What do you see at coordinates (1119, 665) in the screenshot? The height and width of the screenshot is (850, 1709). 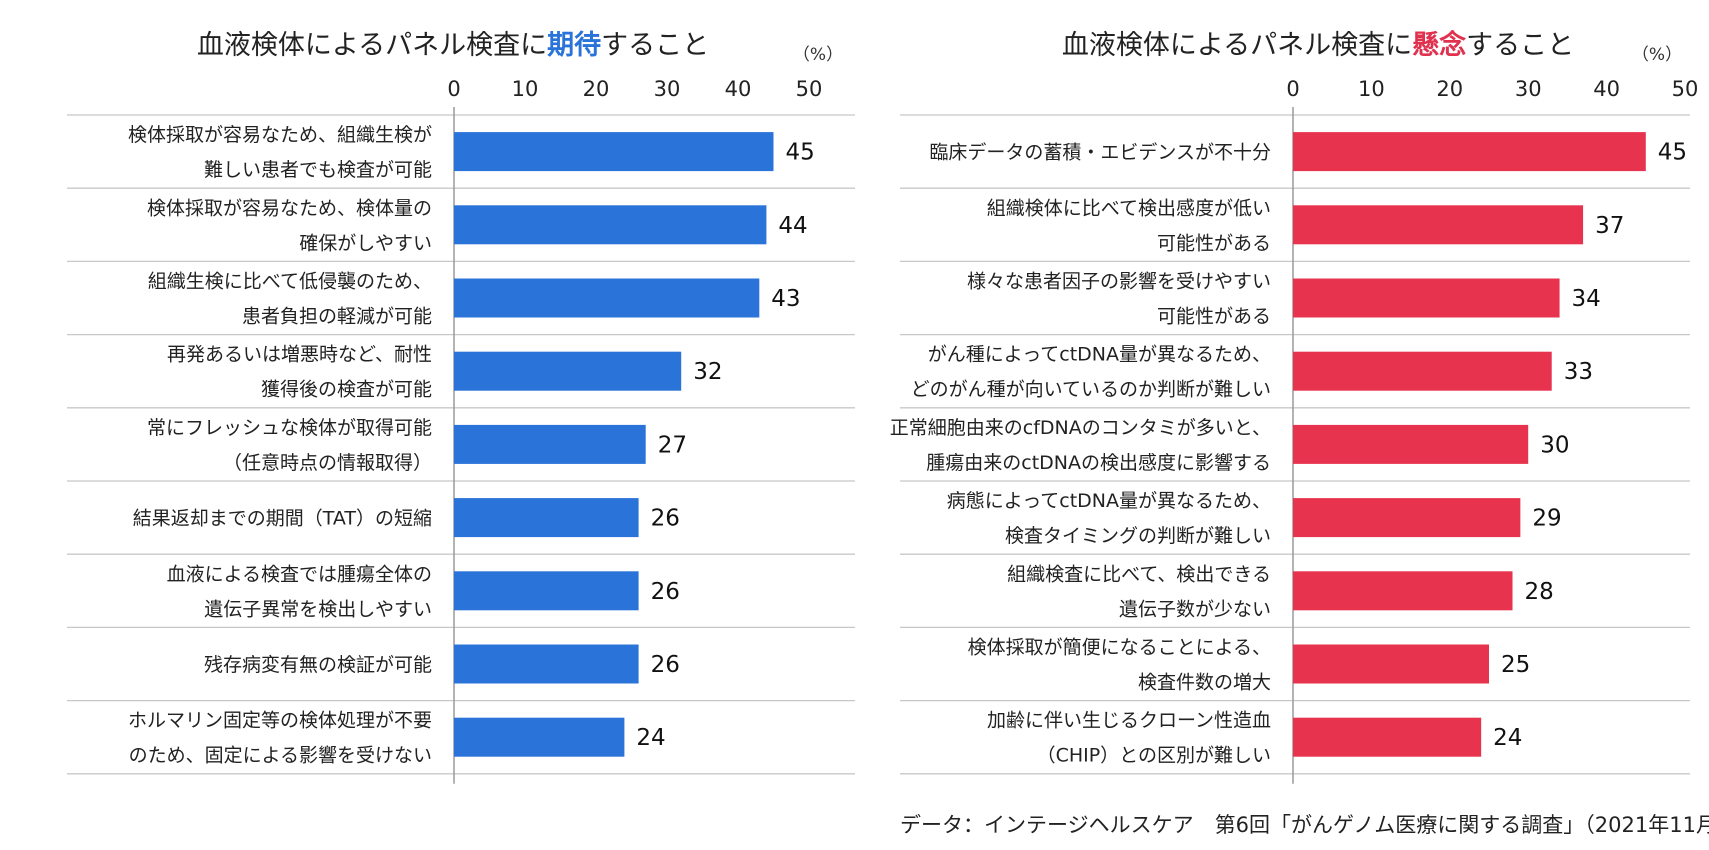 I see `category-label: 検体採取が簡便になることによる、検査件数の増大` at bounding box center [1119, 665].